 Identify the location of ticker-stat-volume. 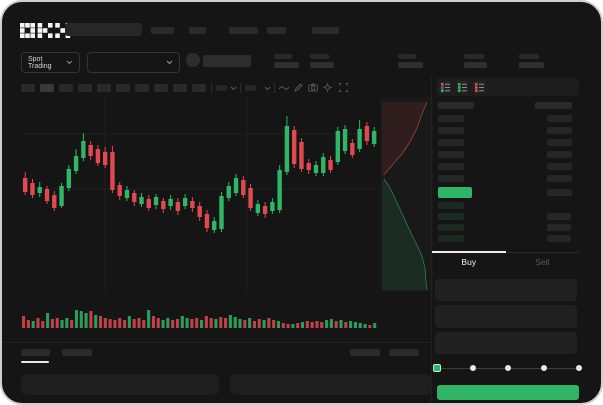
(531, 61).